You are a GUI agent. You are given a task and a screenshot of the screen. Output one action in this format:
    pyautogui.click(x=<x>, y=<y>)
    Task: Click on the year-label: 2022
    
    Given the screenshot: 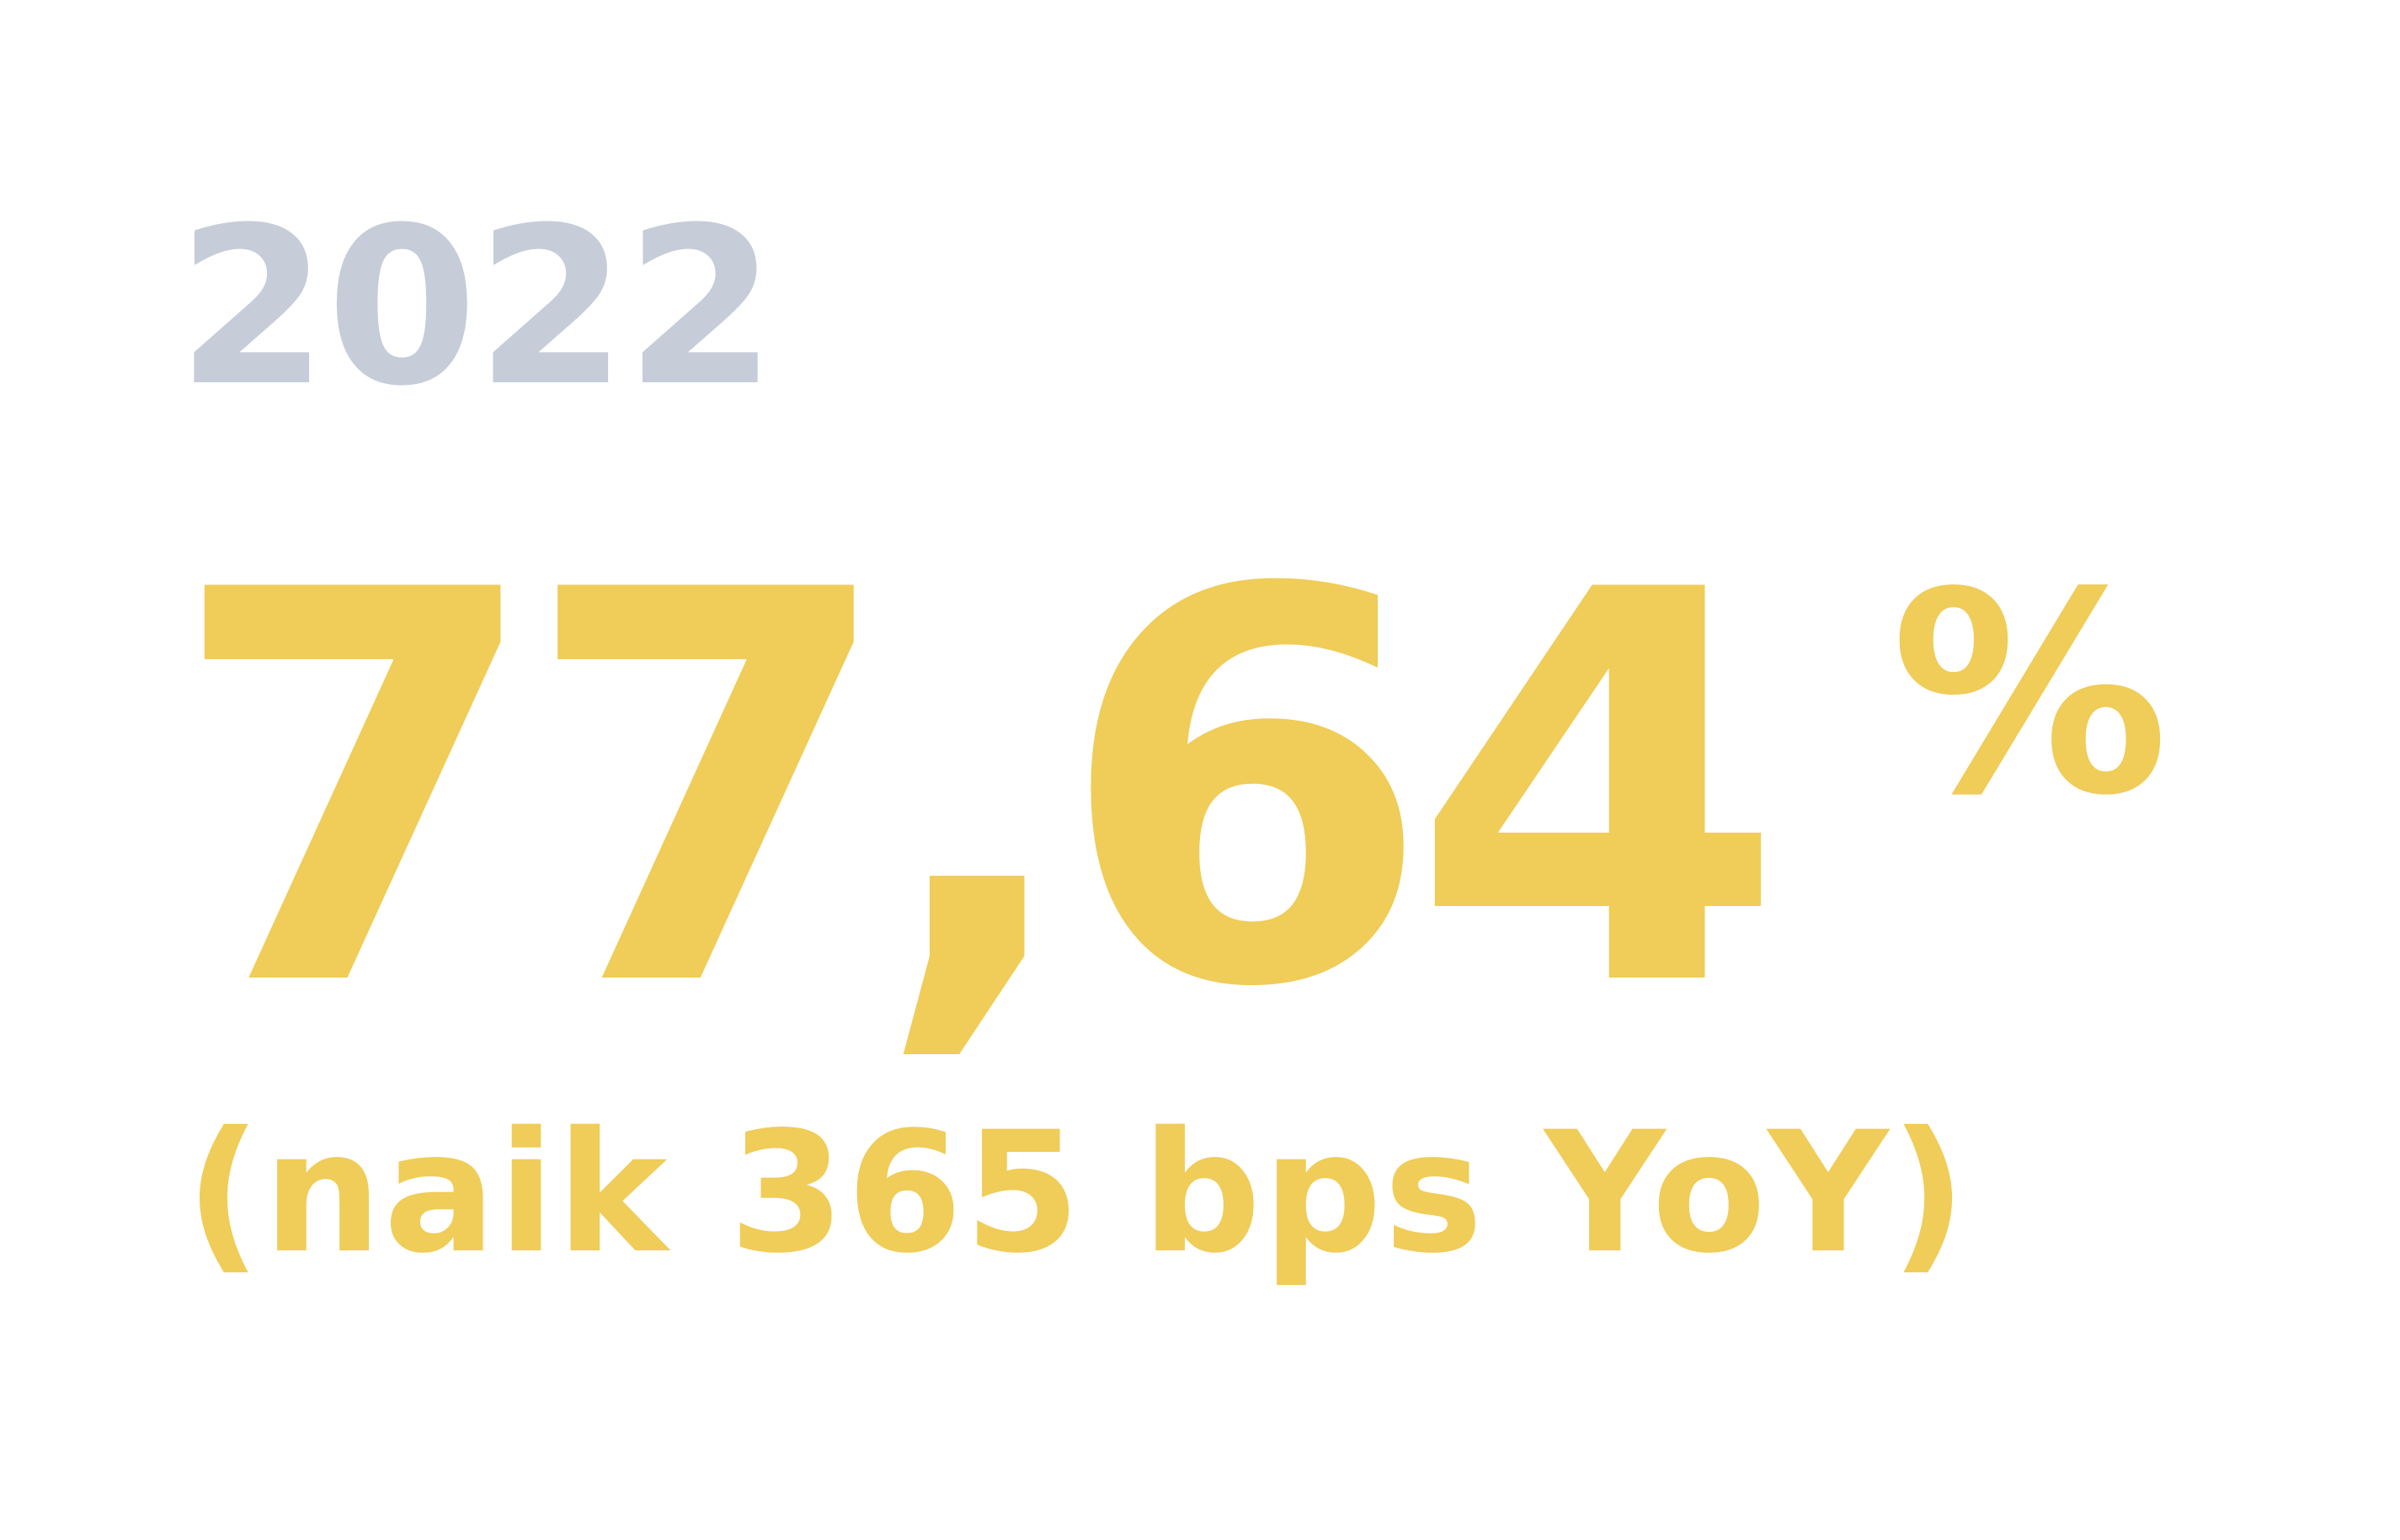 What is the action you would take?
    pyautogui.click(x=476, y=307)
    